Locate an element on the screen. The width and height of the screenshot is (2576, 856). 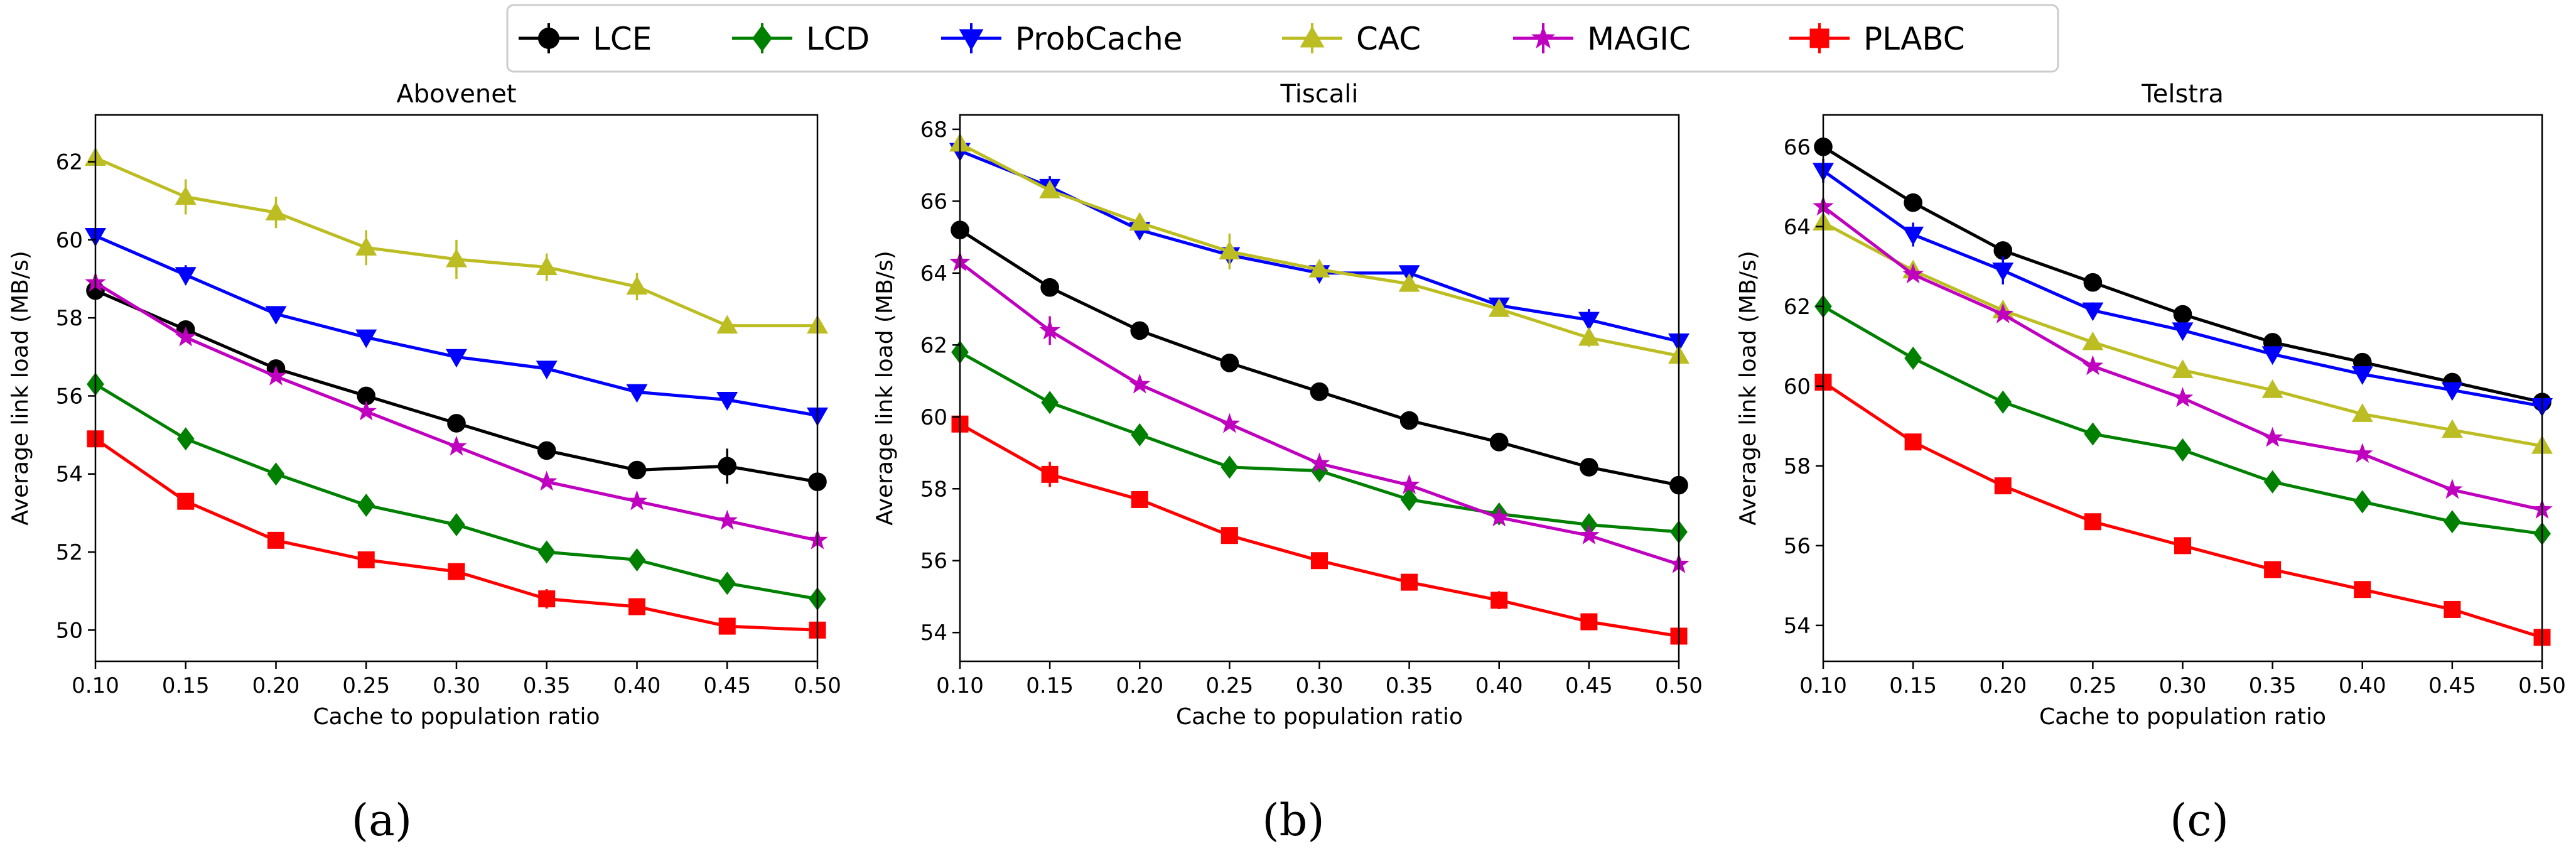
series-lcd is located at coordinates (1319, 442).